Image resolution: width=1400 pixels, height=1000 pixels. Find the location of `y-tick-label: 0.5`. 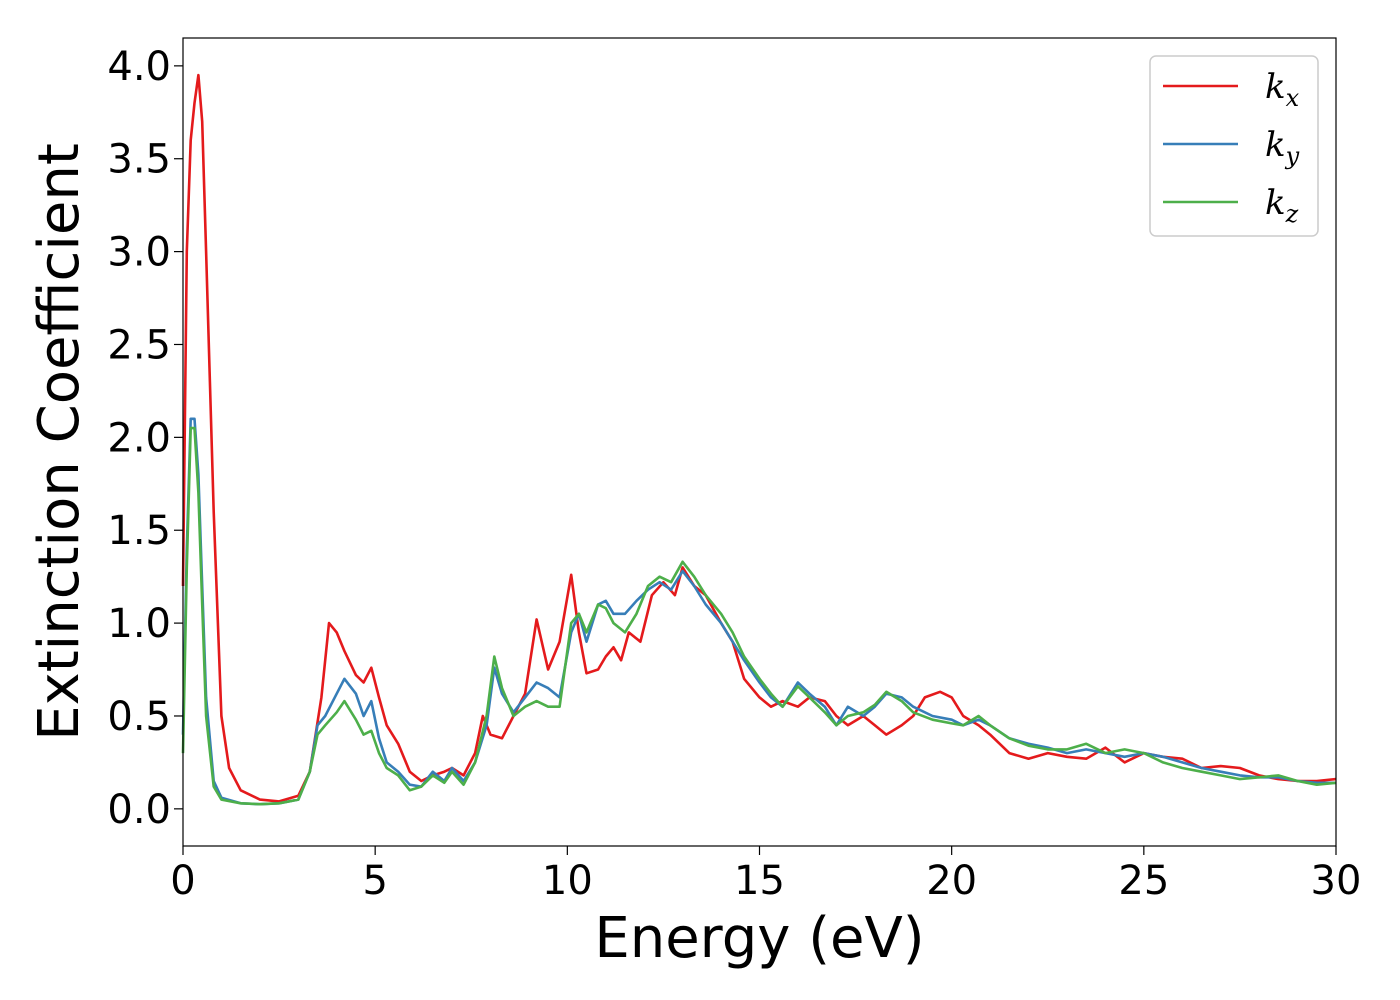

y-tick-label: 0.5 is located at coordinates (139, 717).